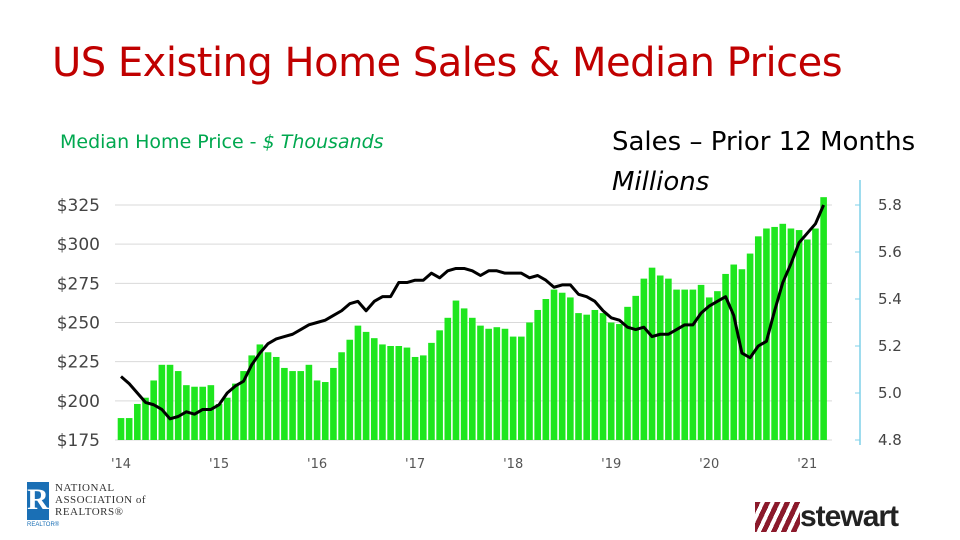 This screenshot has width=960, height=540. Describe the element at coordinates (78, 402) in the screenshot. I see `left-axis-tick-label: $200` at that location.